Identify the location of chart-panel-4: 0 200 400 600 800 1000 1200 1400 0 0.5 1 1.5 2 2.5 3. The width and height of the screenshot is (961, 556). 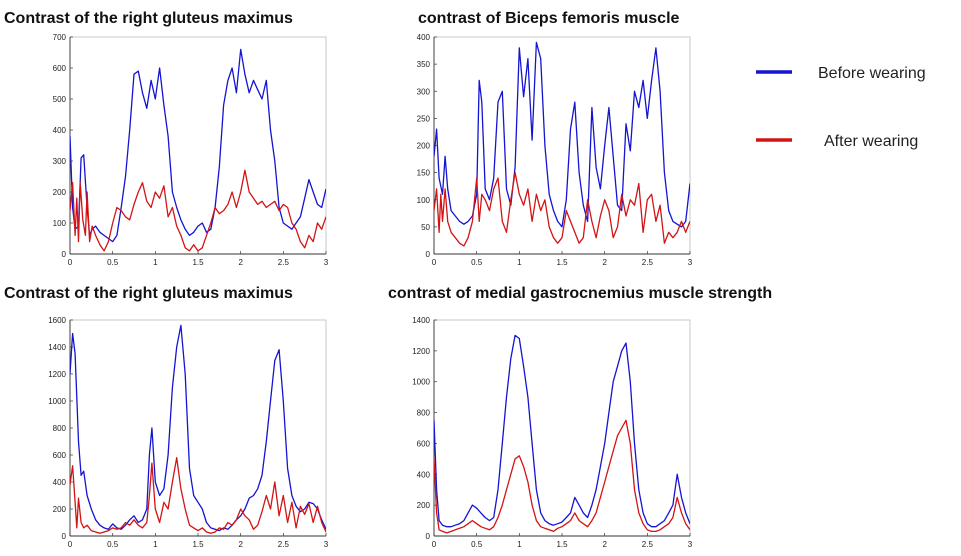
(552, 432).